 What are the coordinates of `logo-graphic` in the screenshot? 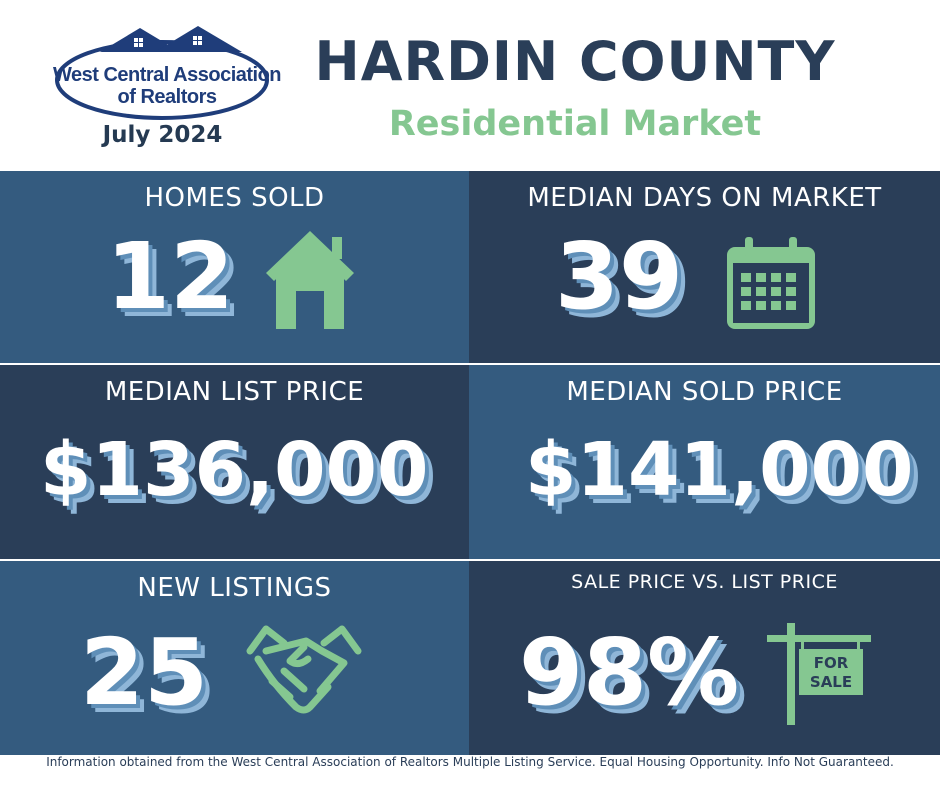 It's located at (162, 73).